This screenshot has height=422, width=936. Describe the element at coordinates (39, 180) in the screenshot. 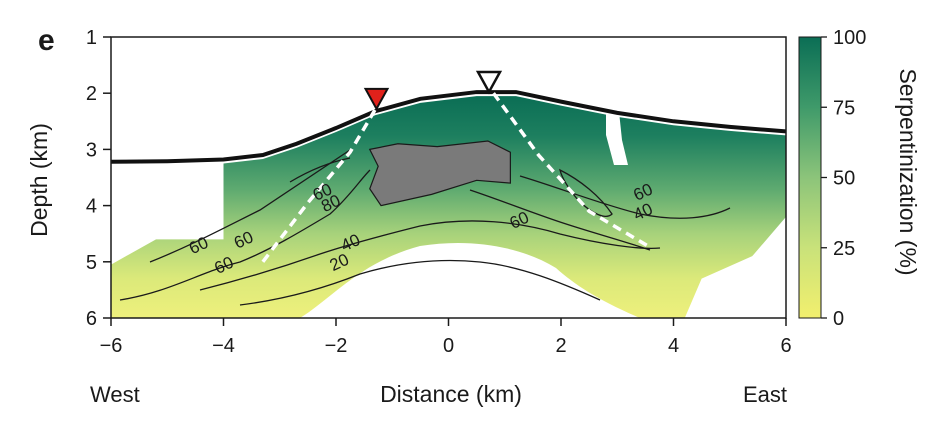

I see `y-axis-title: Depth (km)` at that location.